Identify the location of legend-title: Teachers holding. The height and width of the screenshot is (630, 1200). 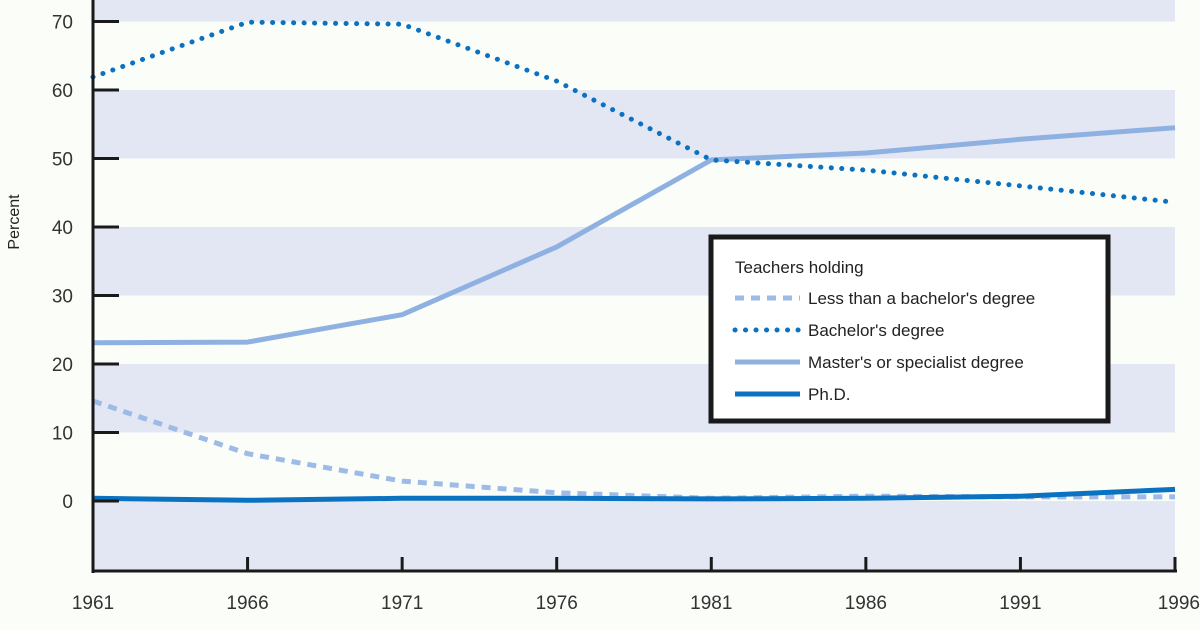
(799, 267).